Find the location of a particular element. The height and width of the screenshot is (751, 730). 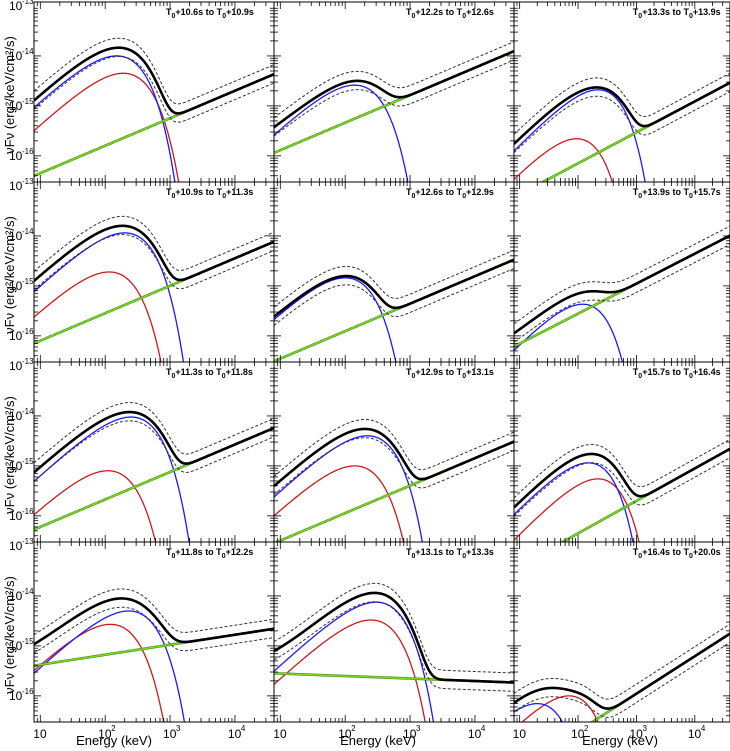

panel-title: T0+10.9s to T0+11.3s is located at coordinates (209, 193).